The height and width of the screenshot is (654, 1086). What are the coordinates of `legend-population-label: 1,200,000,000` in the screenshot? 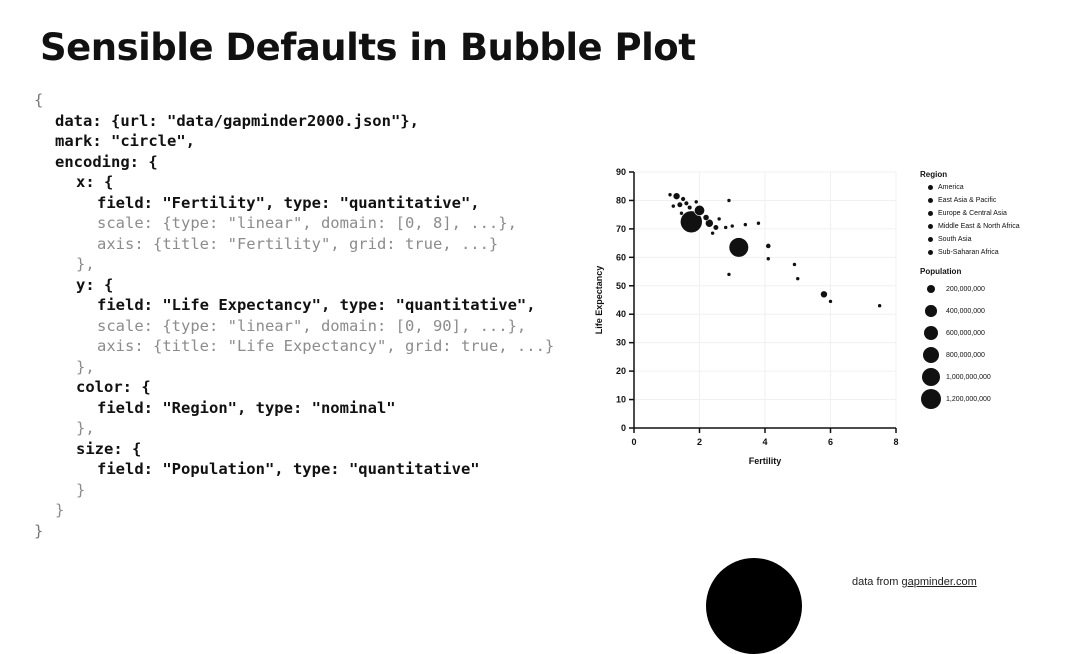 It's located at (968, 399).